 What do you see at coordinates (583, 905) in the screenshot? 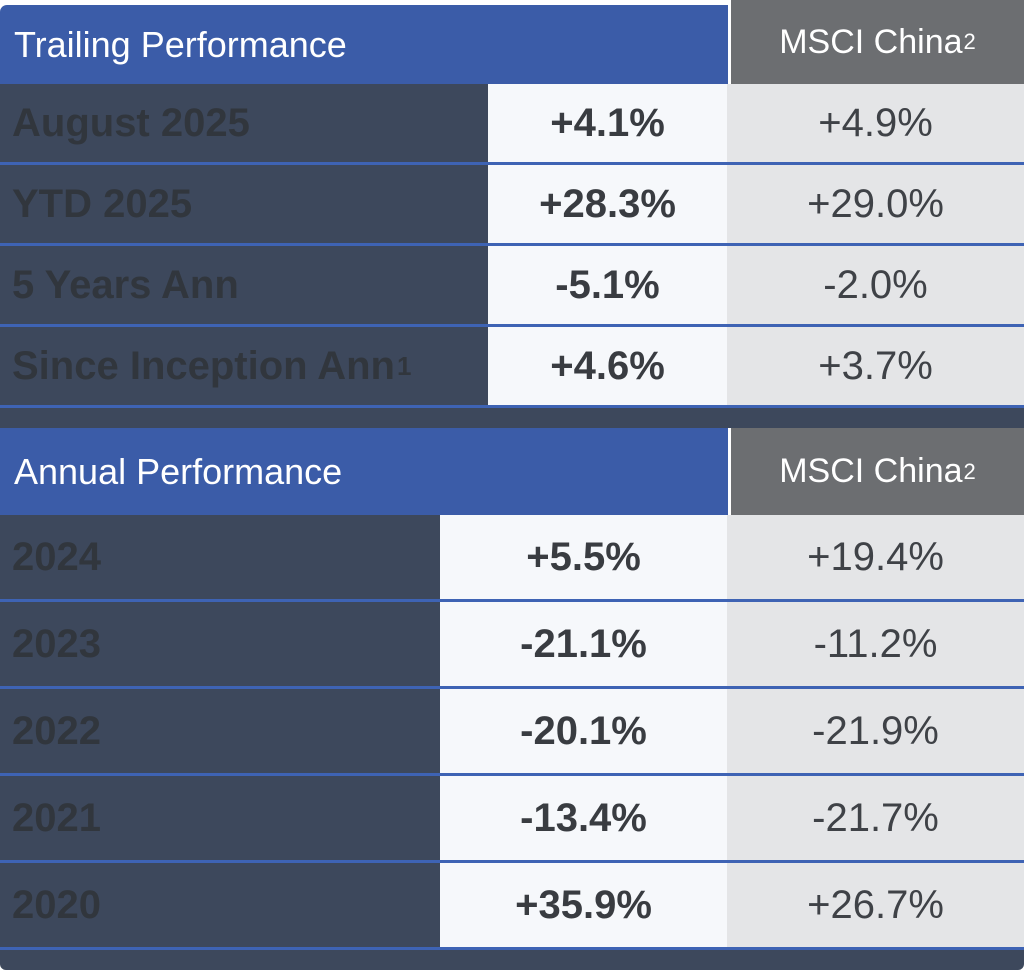
I see `fund-return-value: +35.9%` at bounding box center [583, 905].